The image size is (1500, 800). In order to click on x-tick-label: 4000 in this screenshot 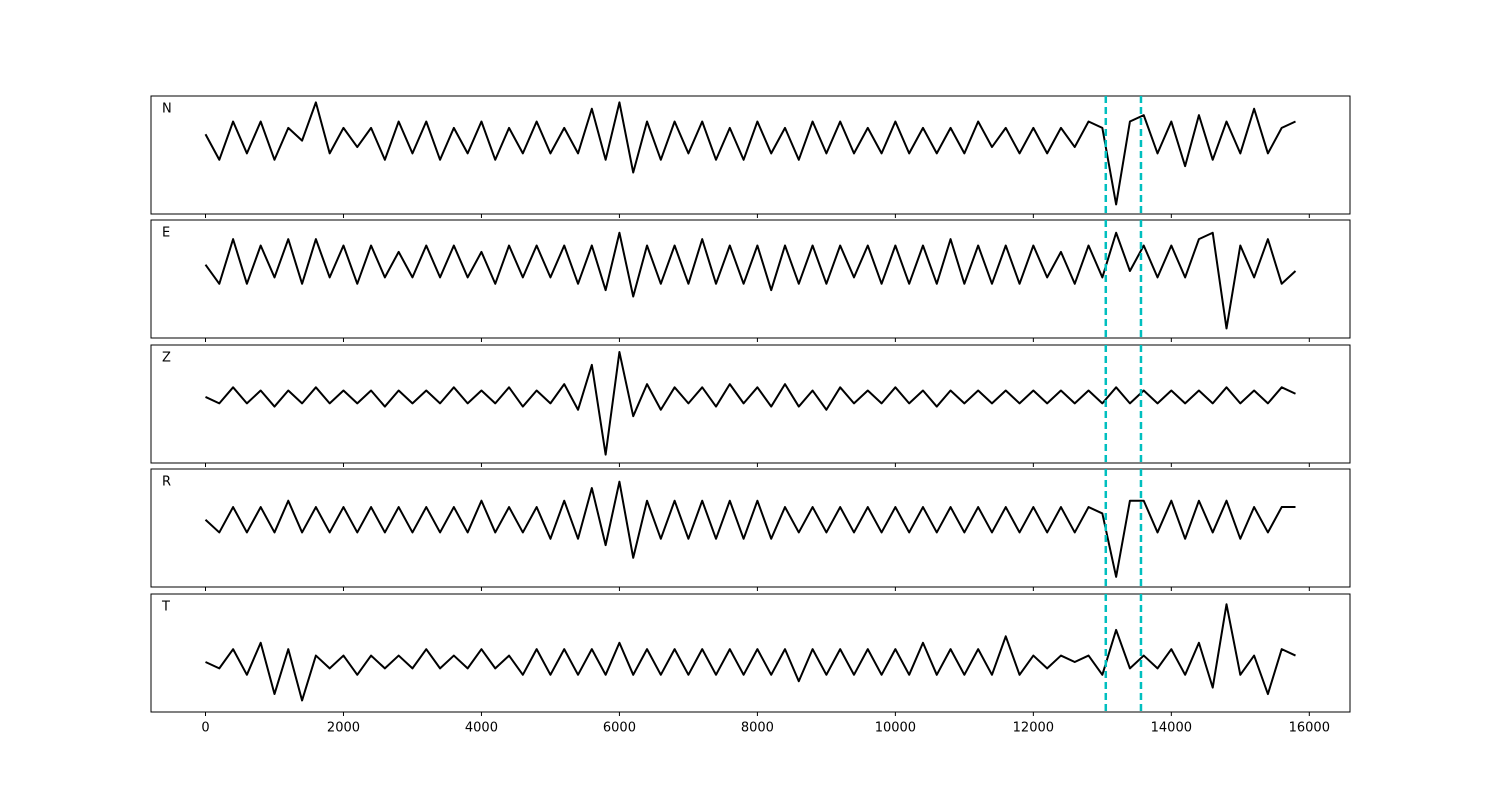, I will do `click(481, 728)`.